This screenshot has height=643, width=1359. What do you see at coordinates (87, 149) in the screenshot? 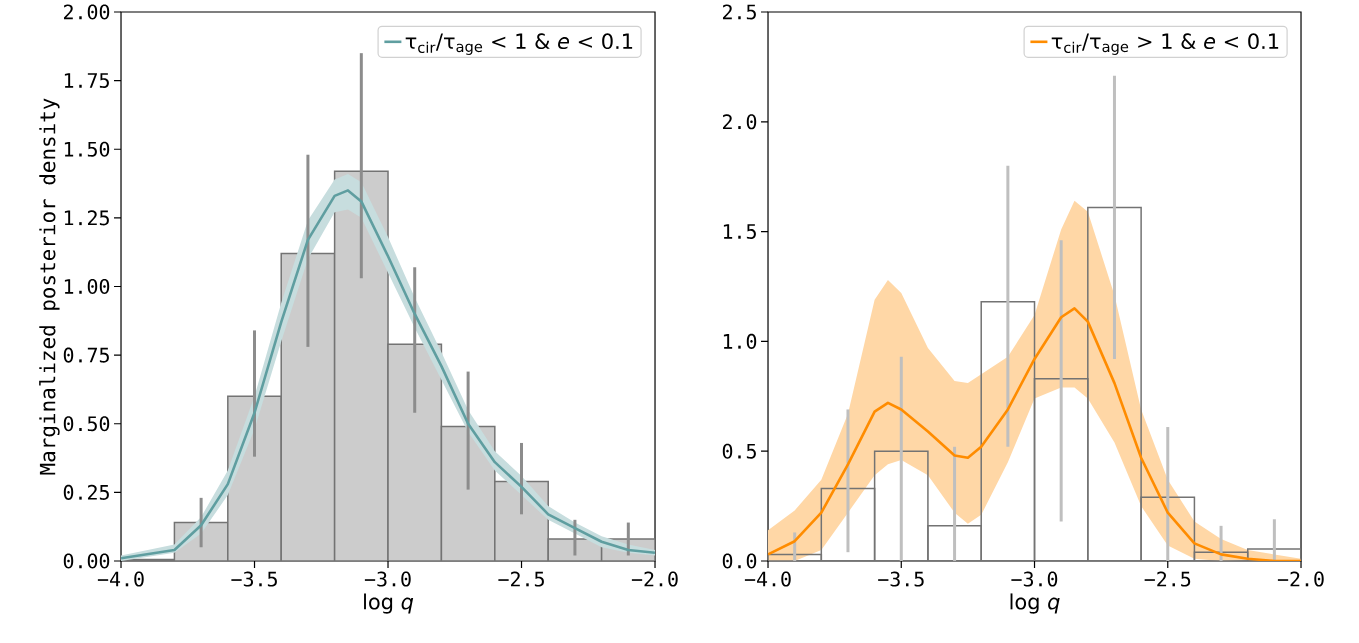
I see `y-tick-label: 1.50` at bounding box center [87, 149].